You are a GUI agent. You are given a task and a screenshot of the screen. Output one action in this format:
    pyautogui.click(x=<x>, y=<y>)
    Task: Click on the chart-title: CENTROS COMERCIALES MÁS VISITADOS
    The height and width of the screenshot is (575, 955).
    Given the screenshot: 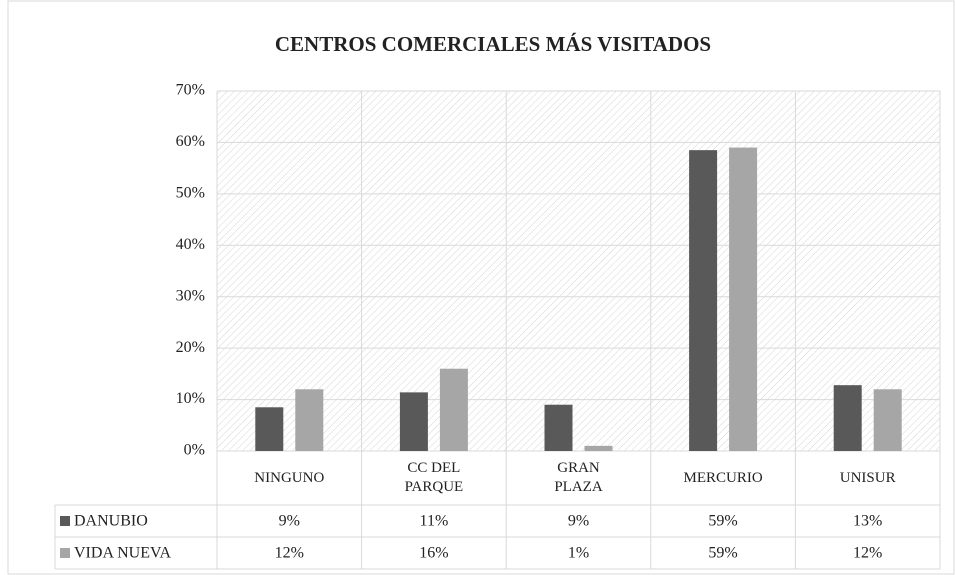 What is the action you would take?
    pyautogui.click(x=493, y=44)
    